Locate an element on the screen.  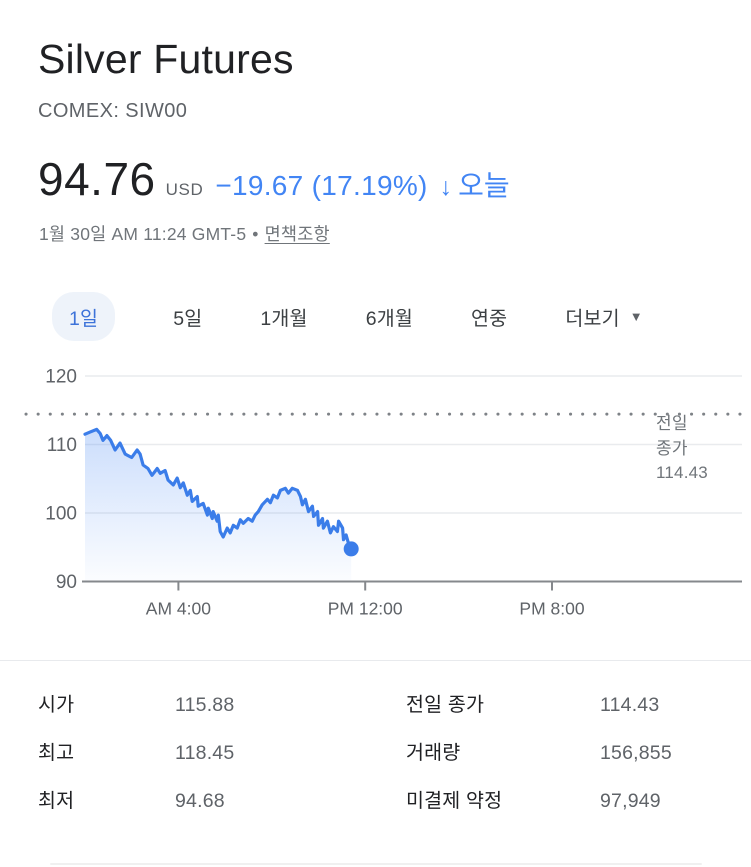
tab-6m: 6개월 is located at coordinates (389, 316).